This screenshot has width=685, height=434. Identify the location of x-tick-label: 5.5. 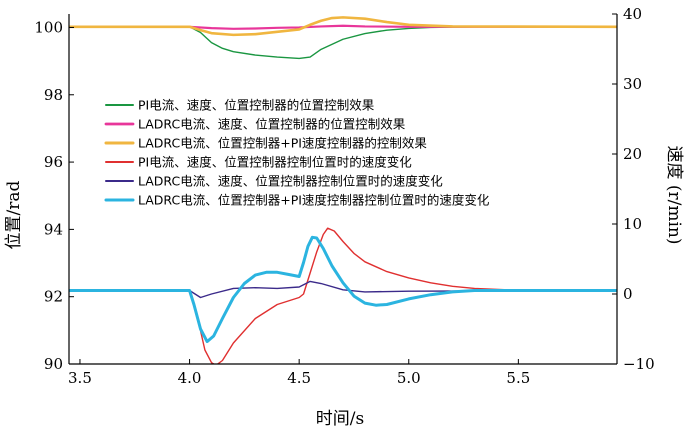
(518, 378).